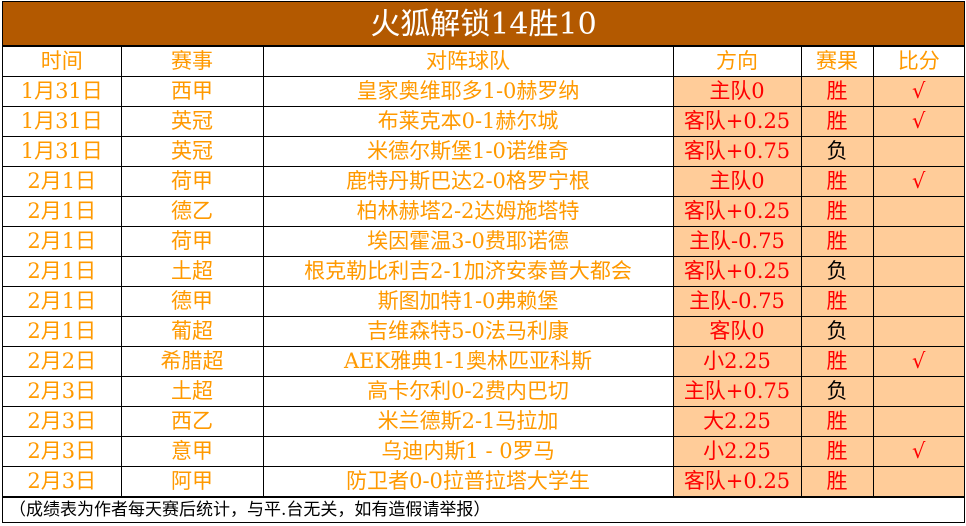  I want to click on header-league: 赛事, so click(192, 61).